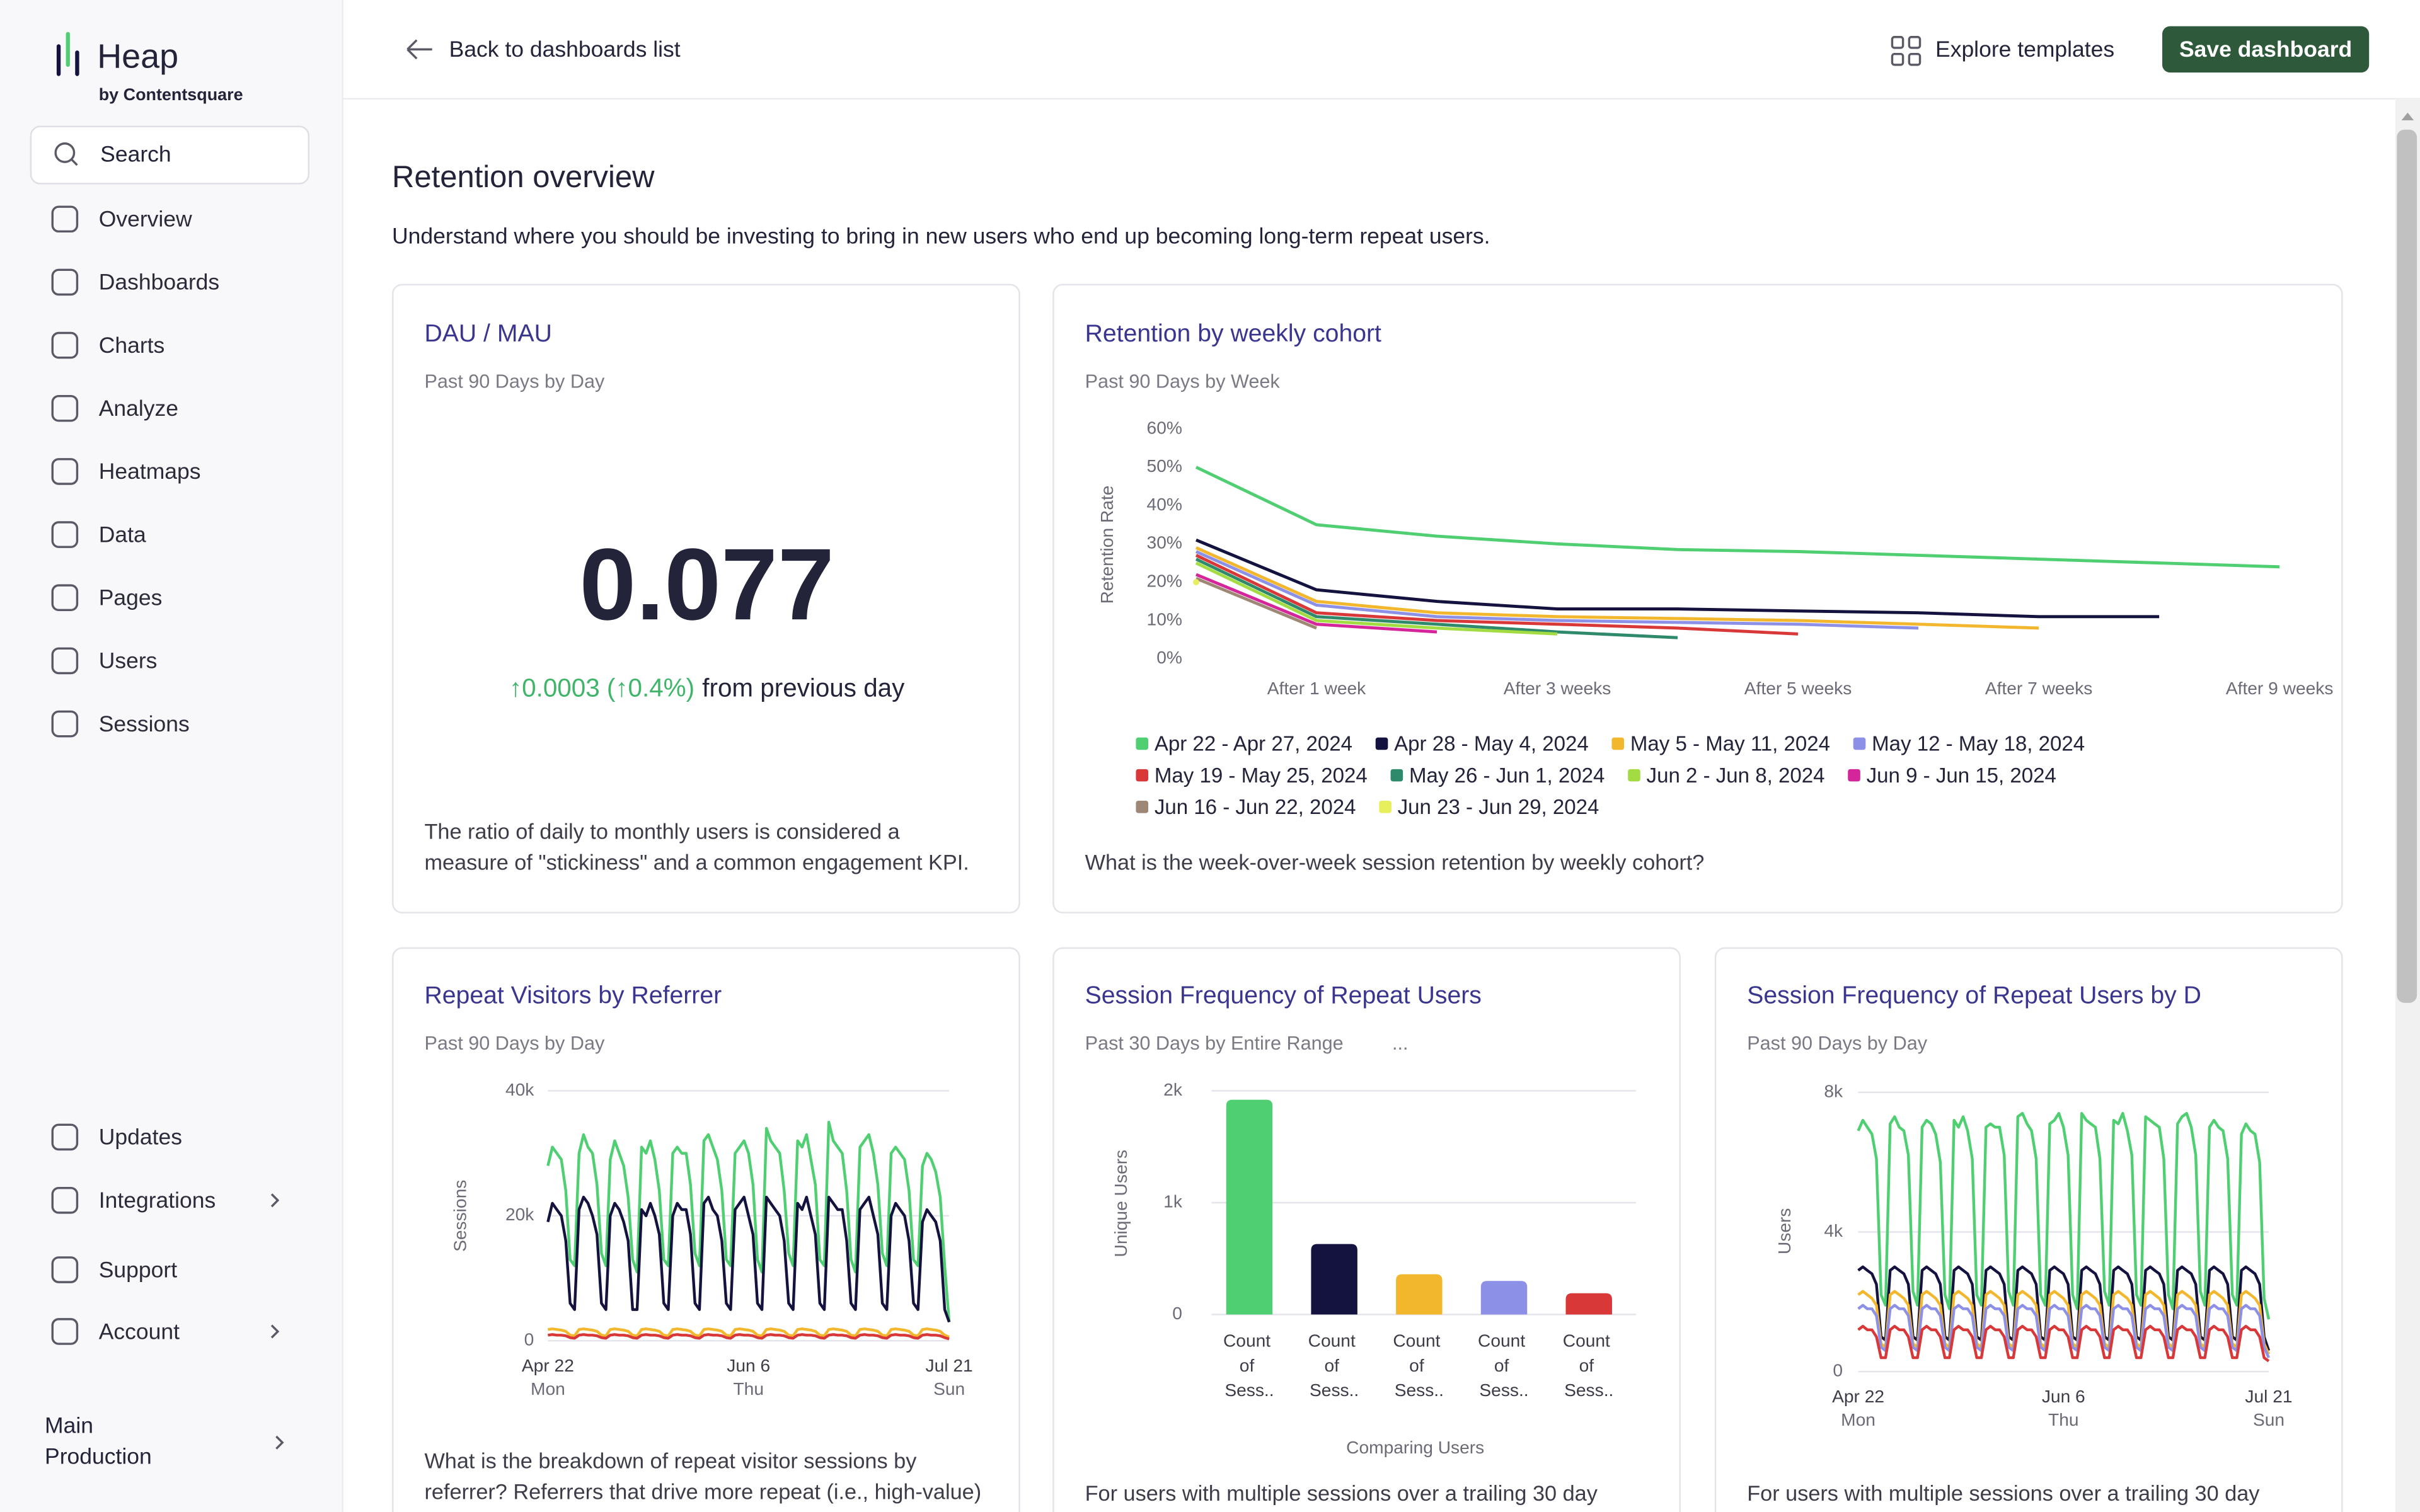  Describe the element at coordinates (1962, 776) in the screenshot. I see `legend-label: Jun 9 - Jun 15, 2024` at that location.